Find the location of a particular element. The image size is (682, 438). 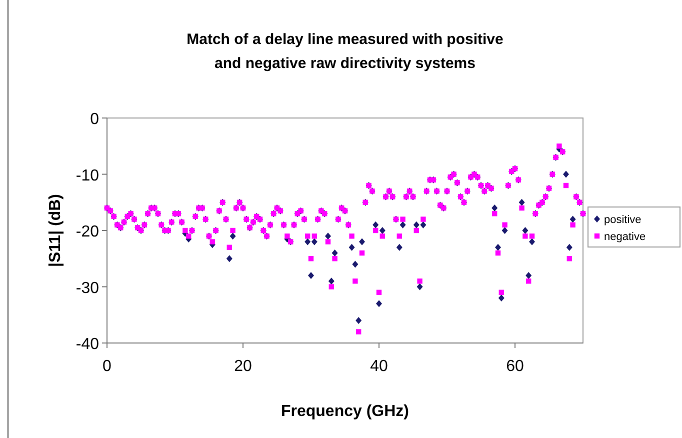

y-axis-title: |S11| (dB) is located at coordinates (55, 230).